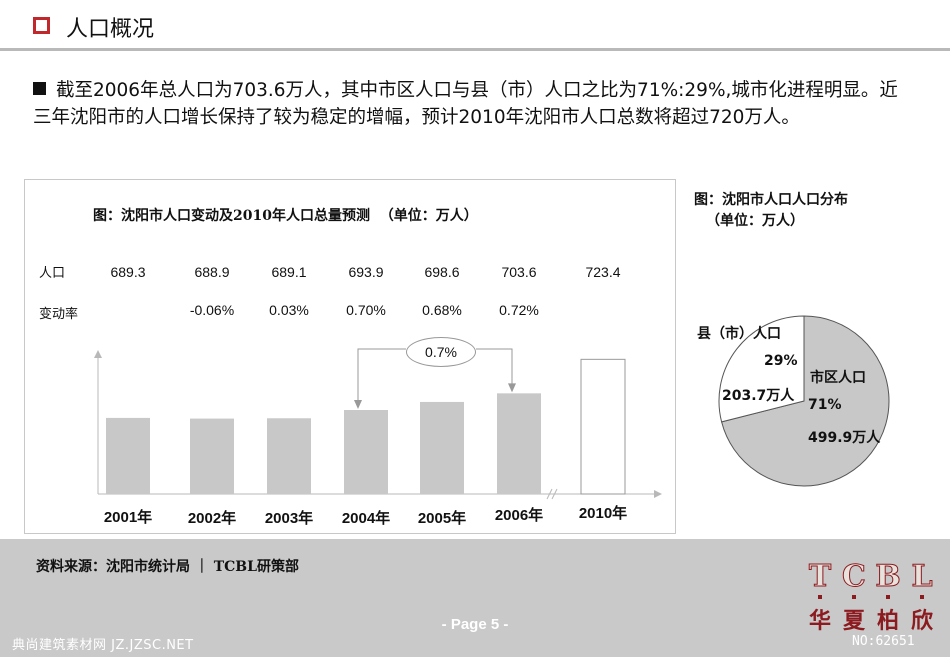 The height and width of the screenshot is (657, 950). I want to click on pie-county-pct: 29%, so click(781, 361).